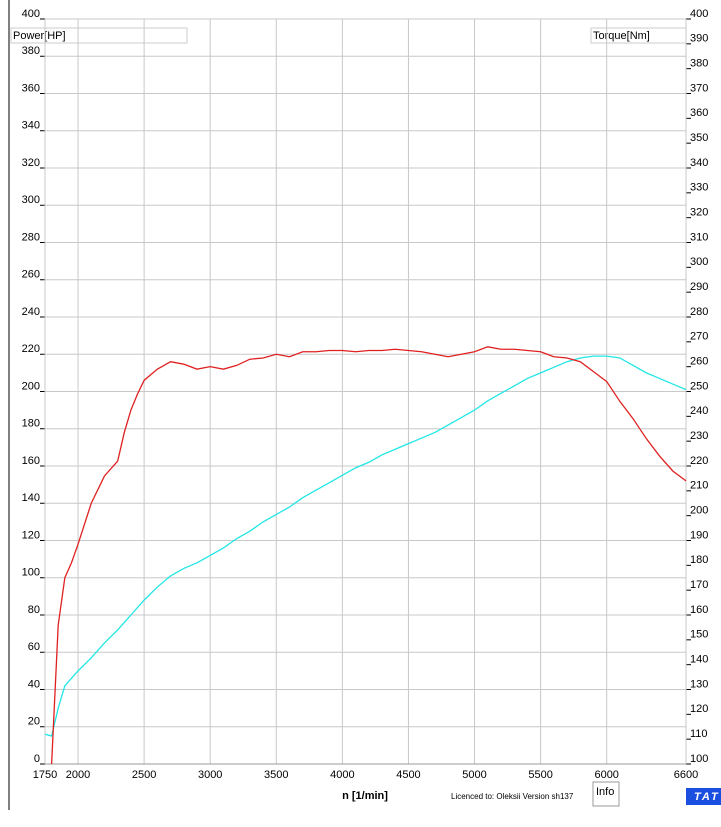 This screenshot has width=721, height=827. What do you see at coordinates (31, 126) in the screenshot?
I see `y-tick-label: 340` at bounding box center [31, 126].